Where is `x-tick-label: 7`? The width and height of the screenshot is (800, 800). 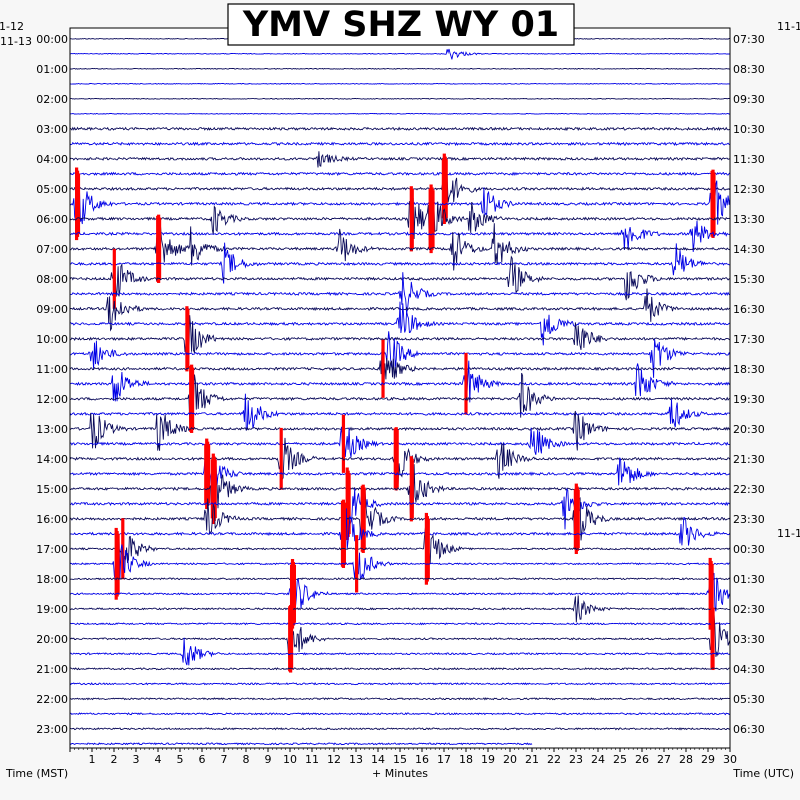
x-tick-label: 7 is located at coordinates (224, 759).